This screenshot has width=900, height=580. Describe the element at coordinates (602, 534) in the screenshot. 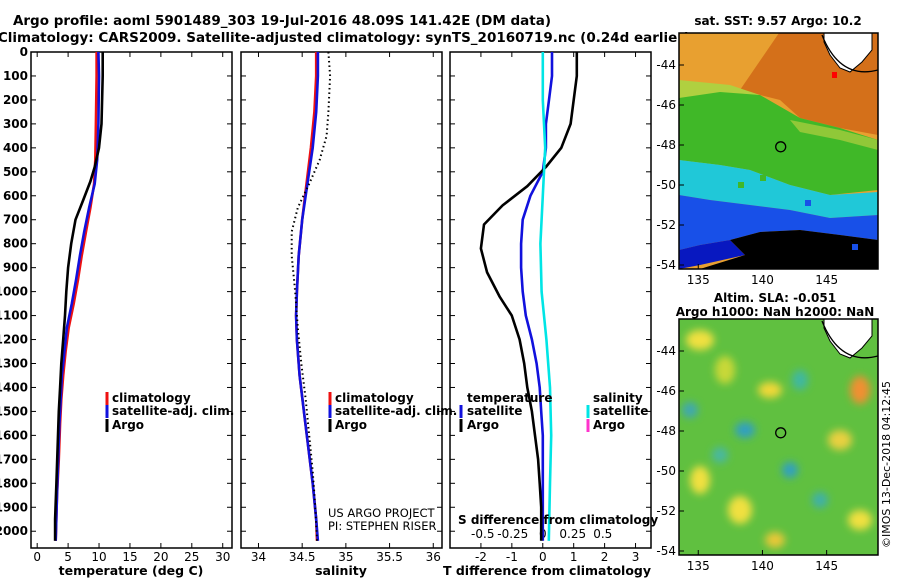

I see `x2-tick-label: 0.5` at that location.